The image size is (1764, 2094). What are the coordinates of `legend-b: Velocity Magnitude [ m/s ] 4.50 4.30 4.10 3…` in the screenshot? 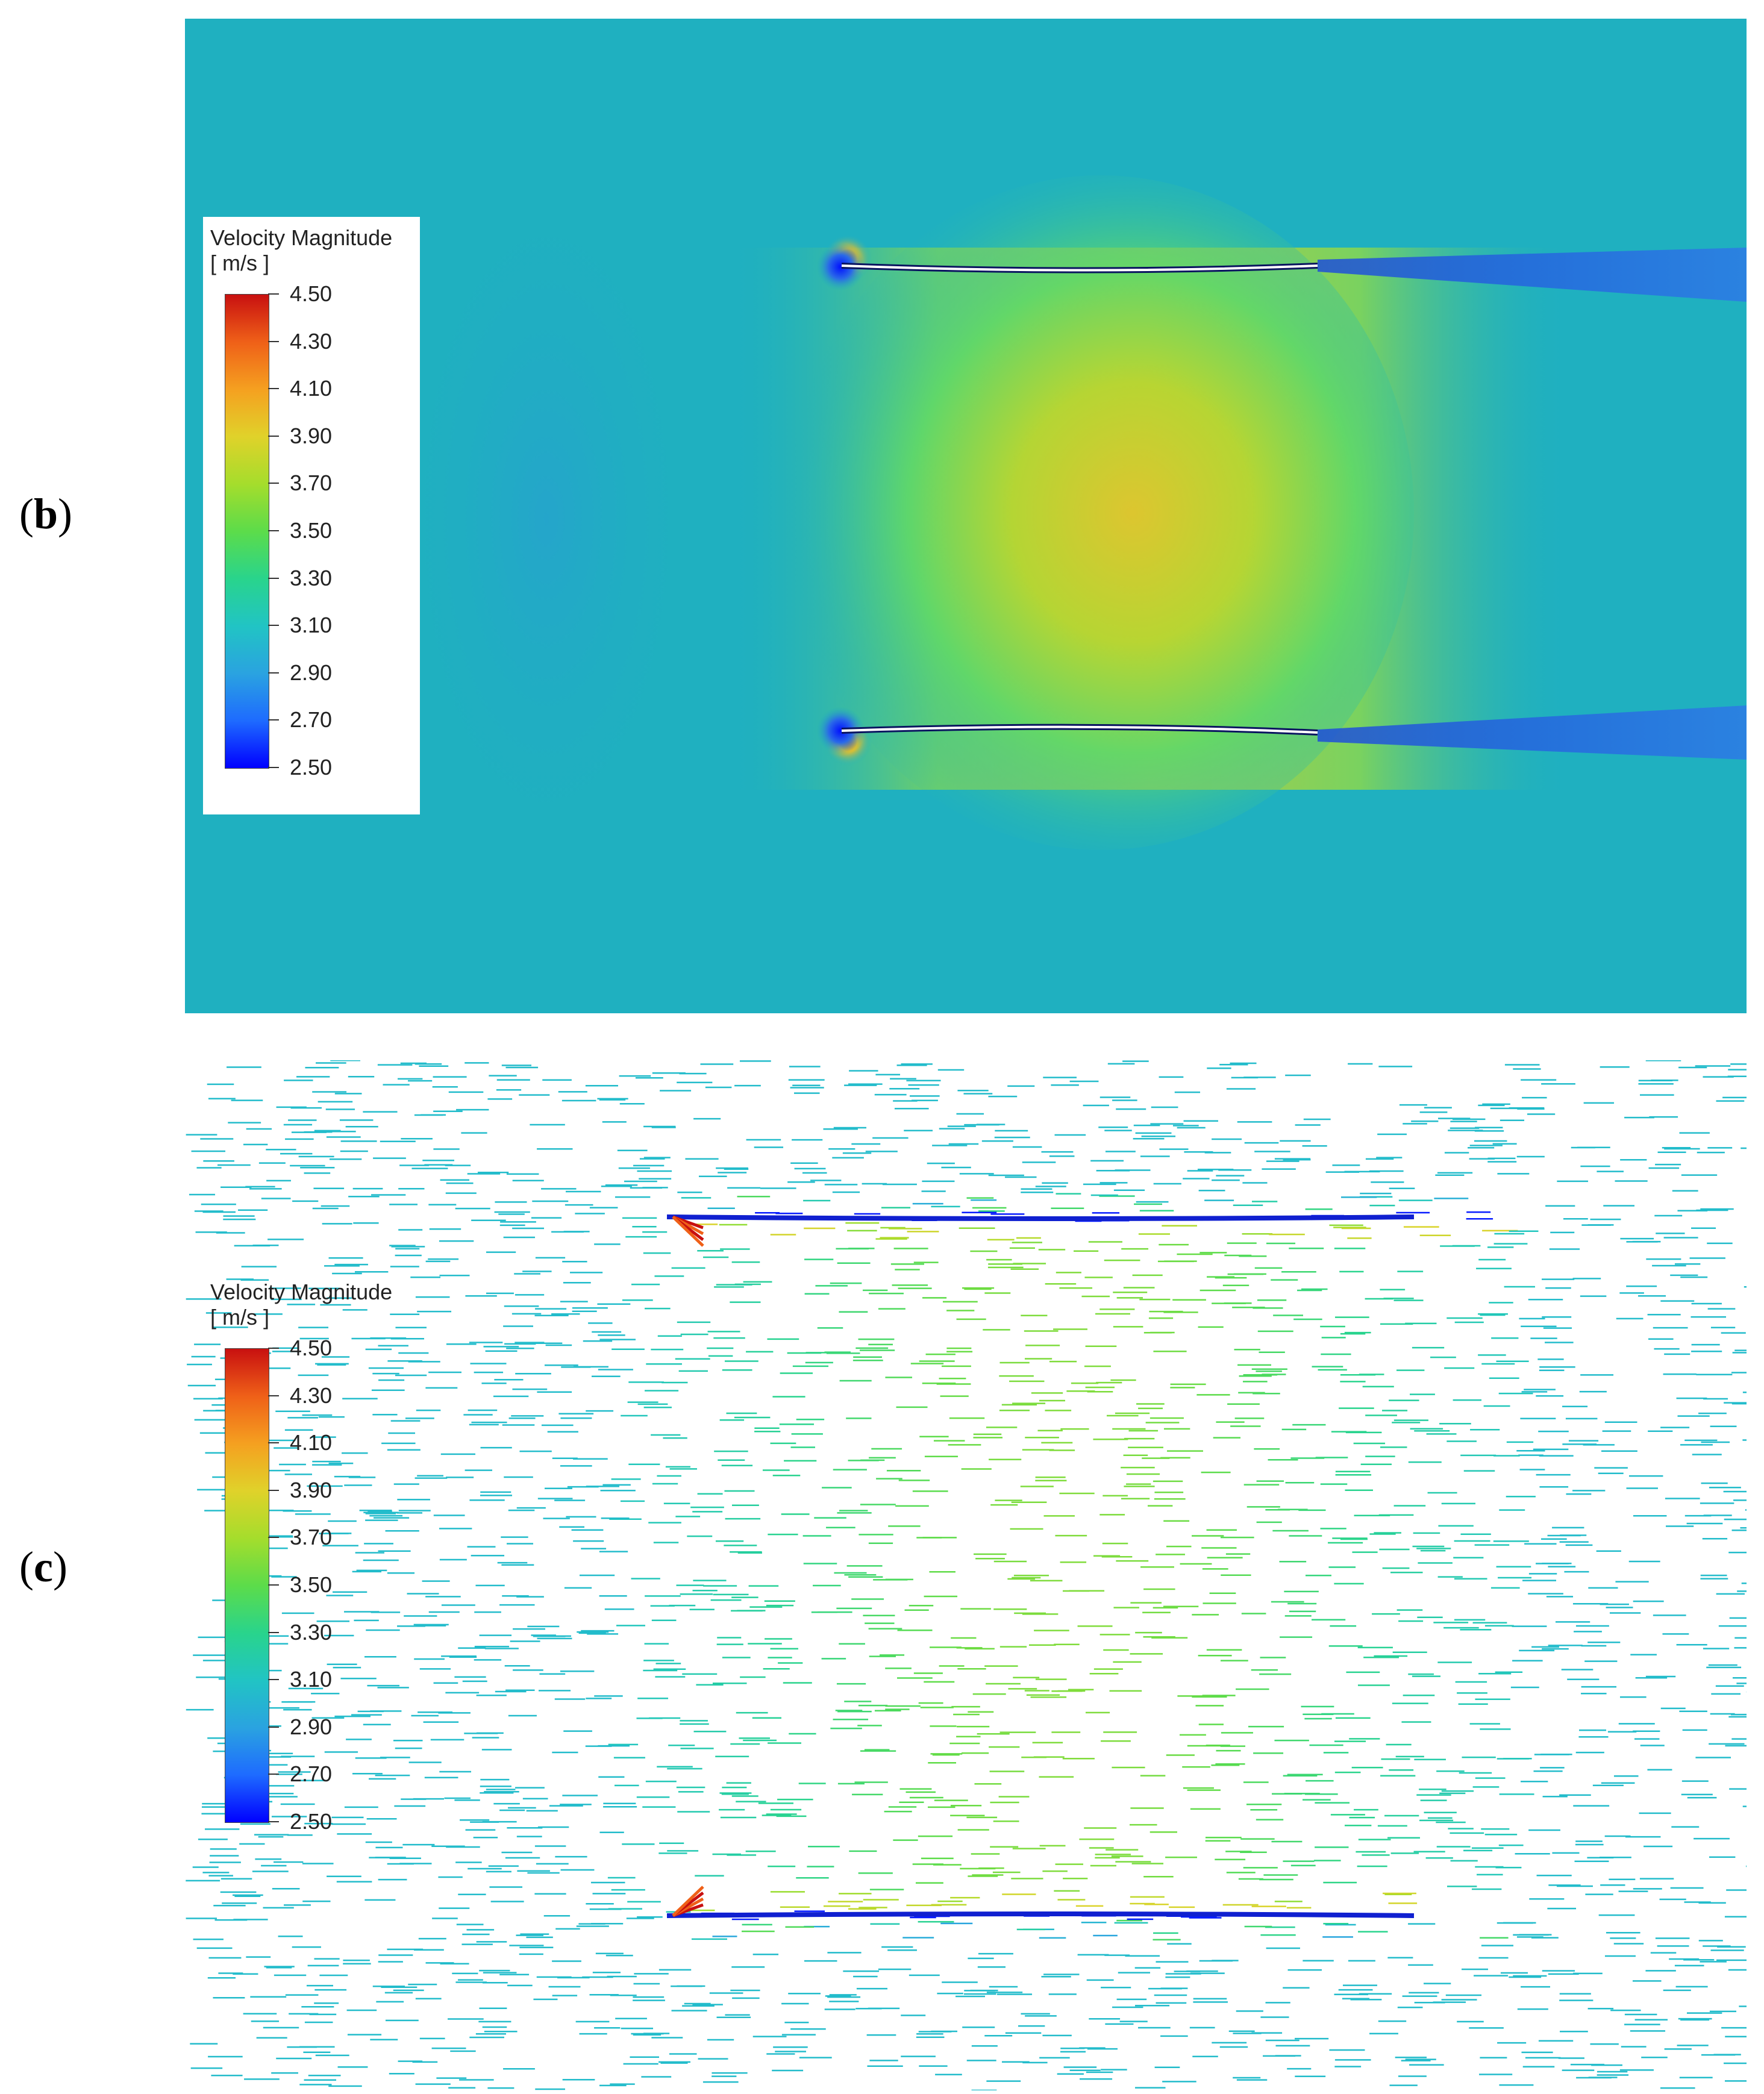 It's located at (311, 515).